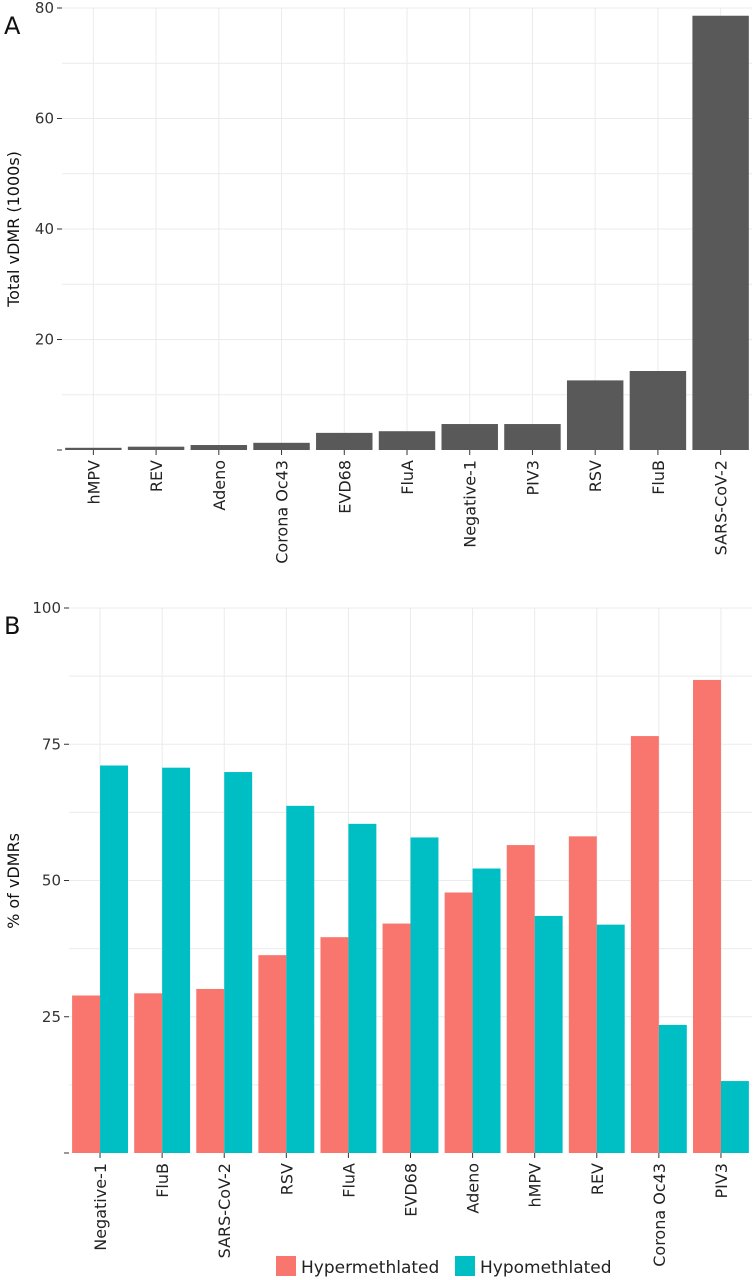  Describe the element at coordinates (13, 881) in the screenshot. I see `panel-b-y-axis-title: % of vDMRs` at that location.